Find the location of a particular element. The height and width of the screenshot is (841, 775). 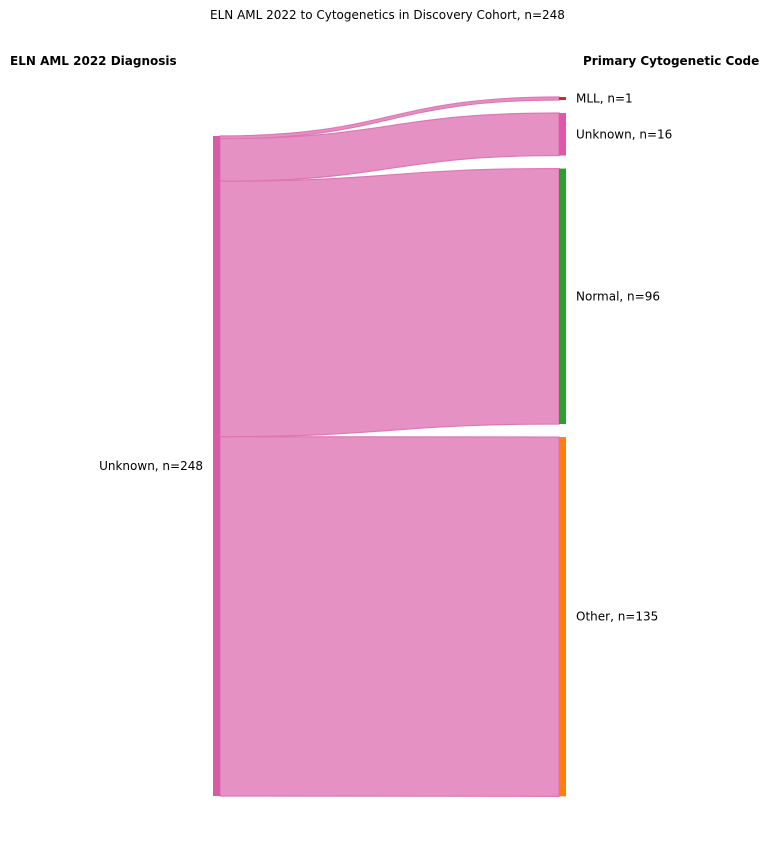

target-node-label-normal: Normal, n=96 is located at coordinates (618, 296).